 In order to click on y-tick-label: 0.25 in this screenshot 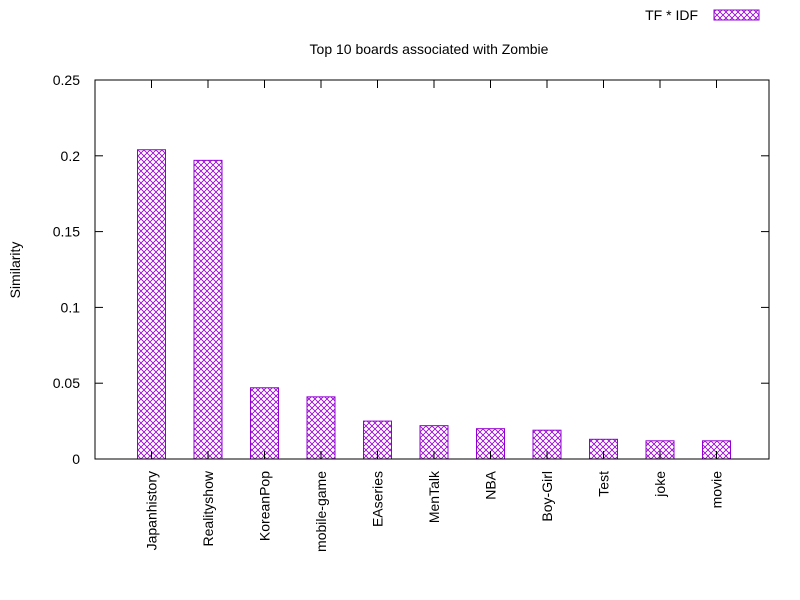, I will do `click(66, 80)`.